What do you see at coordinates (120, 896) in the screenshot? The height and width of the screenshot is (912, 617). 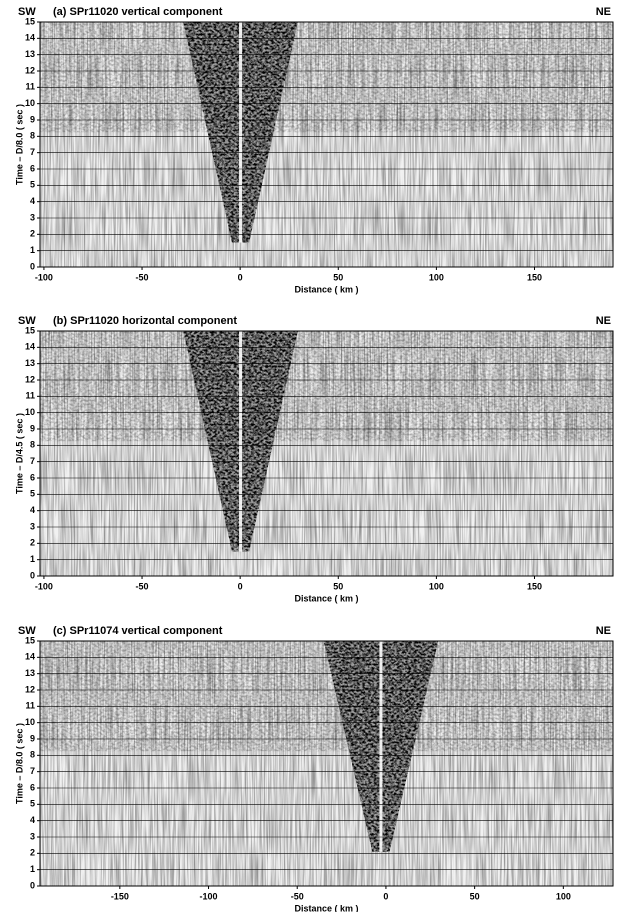 I see `x-tick-label: -150` at bounding box center [120, 896].